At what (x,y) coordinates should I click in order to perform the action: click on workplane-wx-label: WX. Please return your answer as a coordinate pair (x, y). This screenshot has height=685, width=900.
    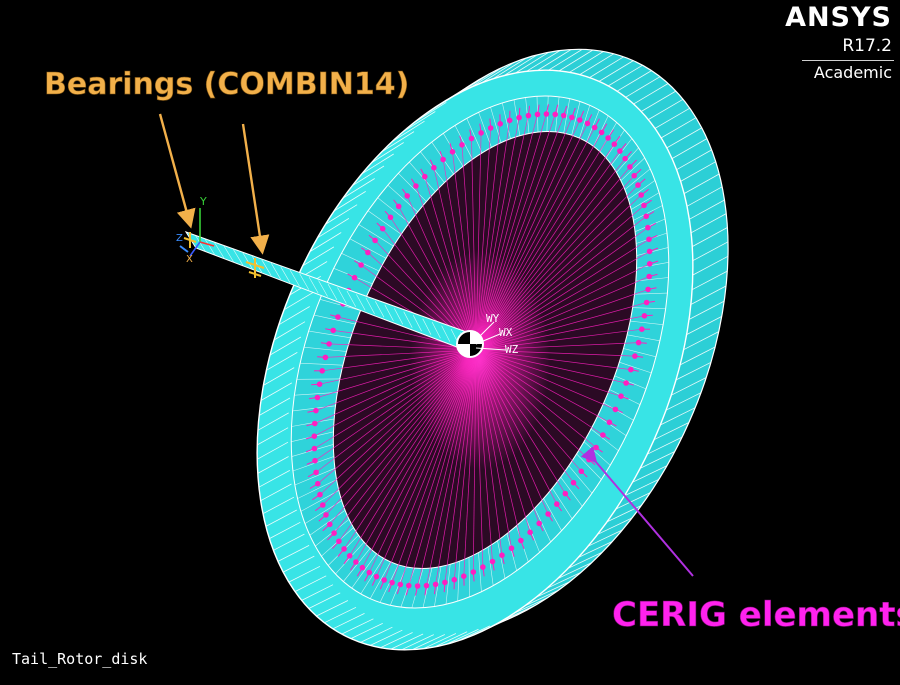
    Looking at the image, I should click on (506, 332).